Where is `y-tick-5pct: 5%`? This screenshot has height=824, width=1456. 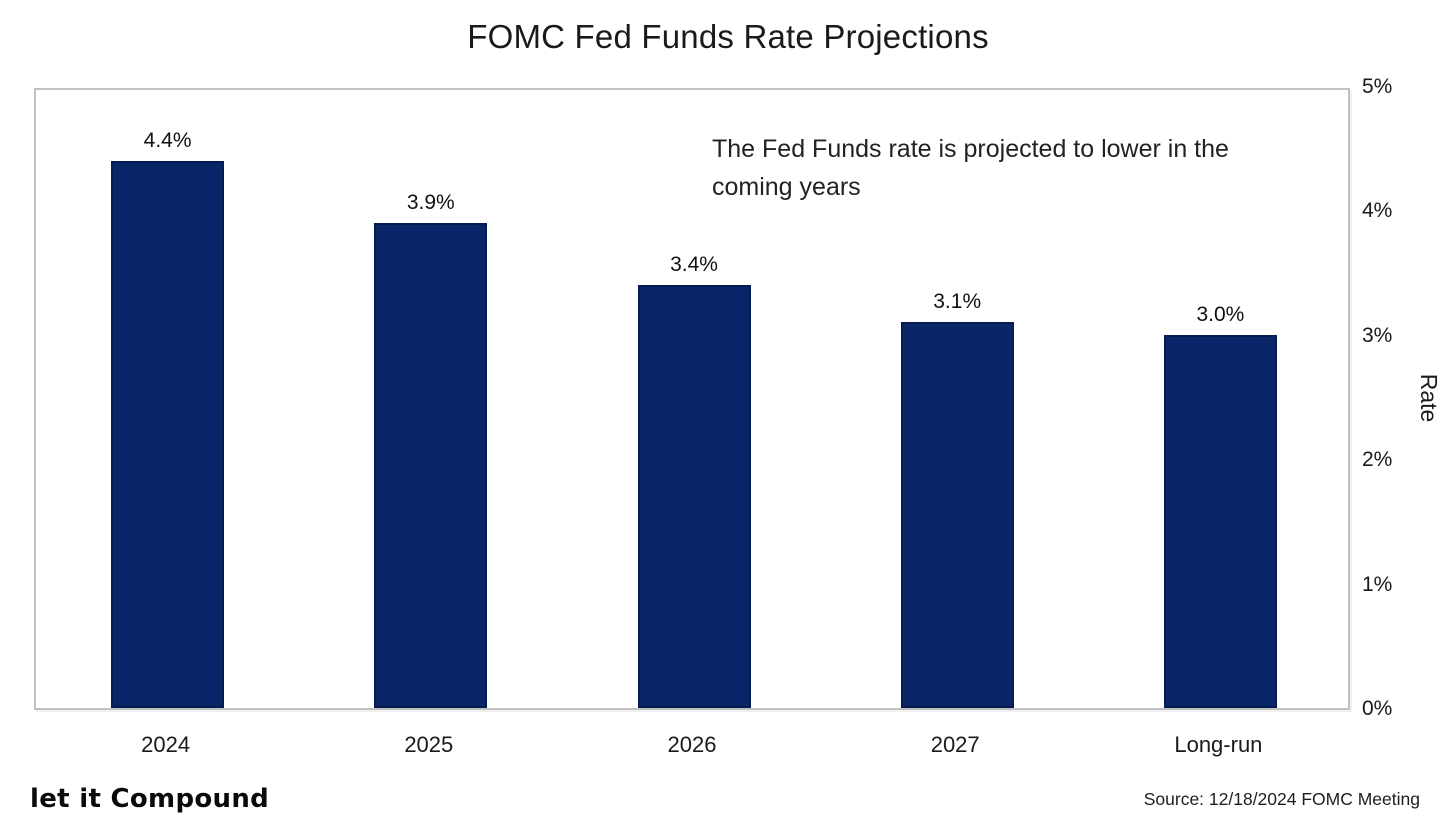
y-tick-5pct: 5% is located at coordinates (1377, 86).